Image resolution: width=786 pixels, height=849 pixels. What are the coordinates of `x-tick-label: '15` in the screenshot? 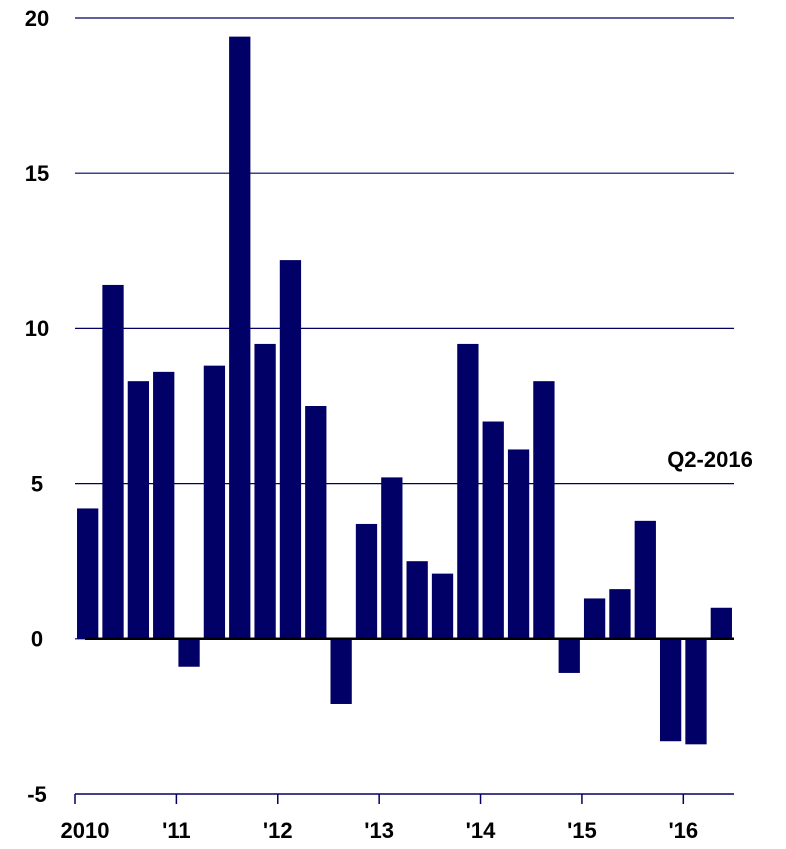 It's located at (582, 830).